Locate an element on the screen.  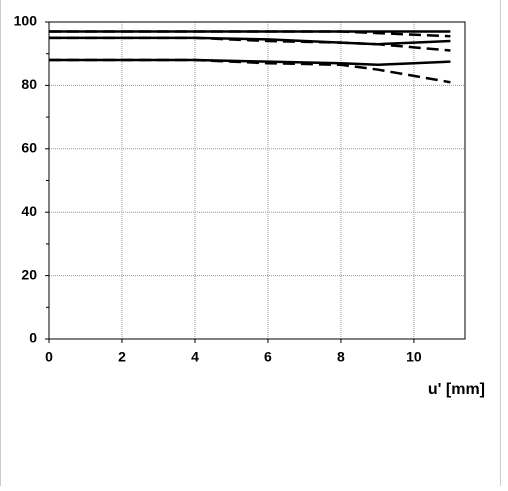
x-tick-label: 4 is located at coordinates (195, 357).